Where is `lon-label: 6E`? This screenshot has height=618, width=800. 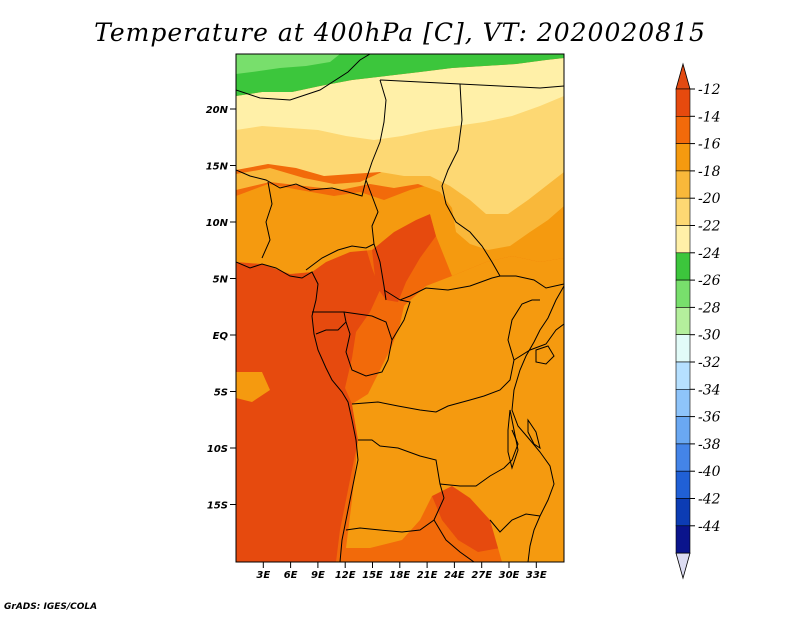
lon-label: 6E is located at coordinates (291, 575).